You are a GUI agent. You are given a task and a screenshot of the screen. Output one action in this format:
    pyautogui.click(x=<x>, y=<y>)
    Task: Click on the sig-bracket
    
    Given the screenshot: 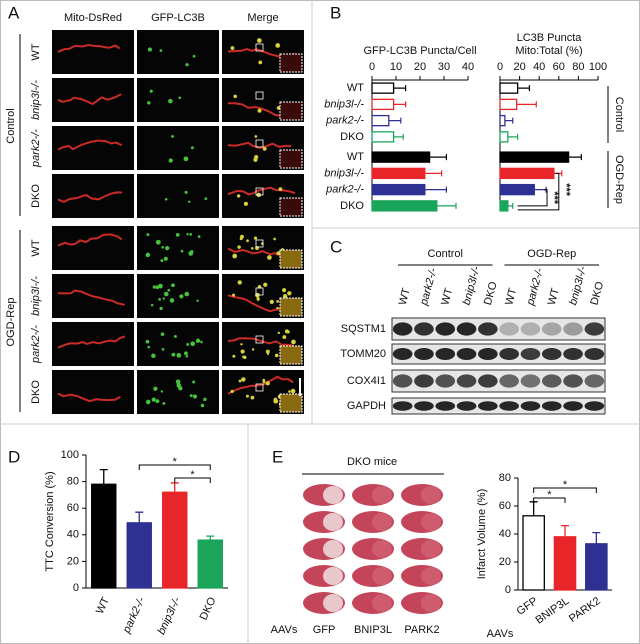 What is the action you would take?
    pyautogui.click(x=174, y=467)
    